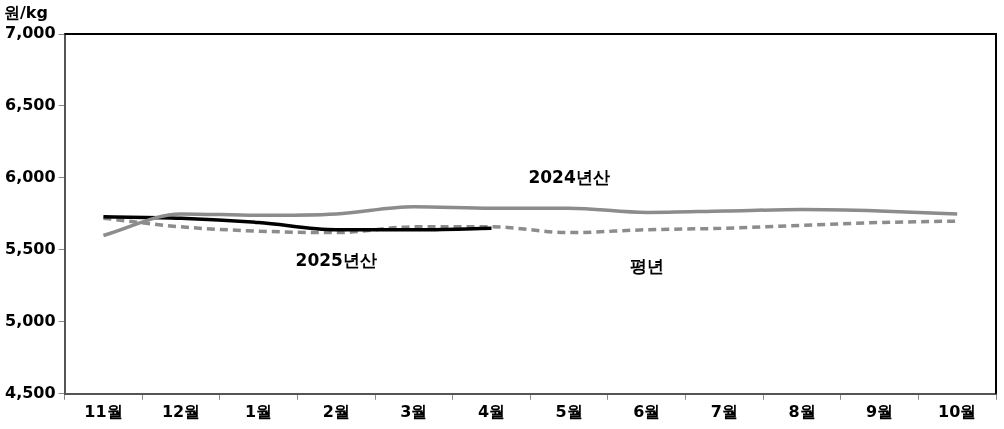  What do you see at coordinates (957, 411) in the screenshot?
I see `x-tick-label: 10월` at bounding box center [957, 411].